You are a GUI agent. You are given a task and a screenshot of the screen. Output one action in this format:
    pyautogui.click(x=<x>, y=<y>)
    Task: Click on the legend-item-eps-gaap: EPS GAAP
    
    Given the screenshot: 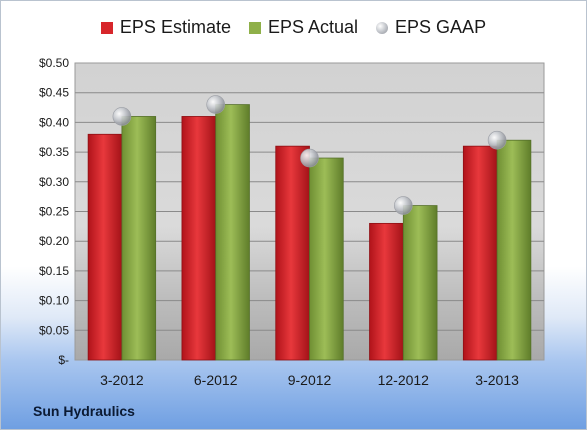 What is the action you would take?
    pyautogui.click(x=431, y=27)
    